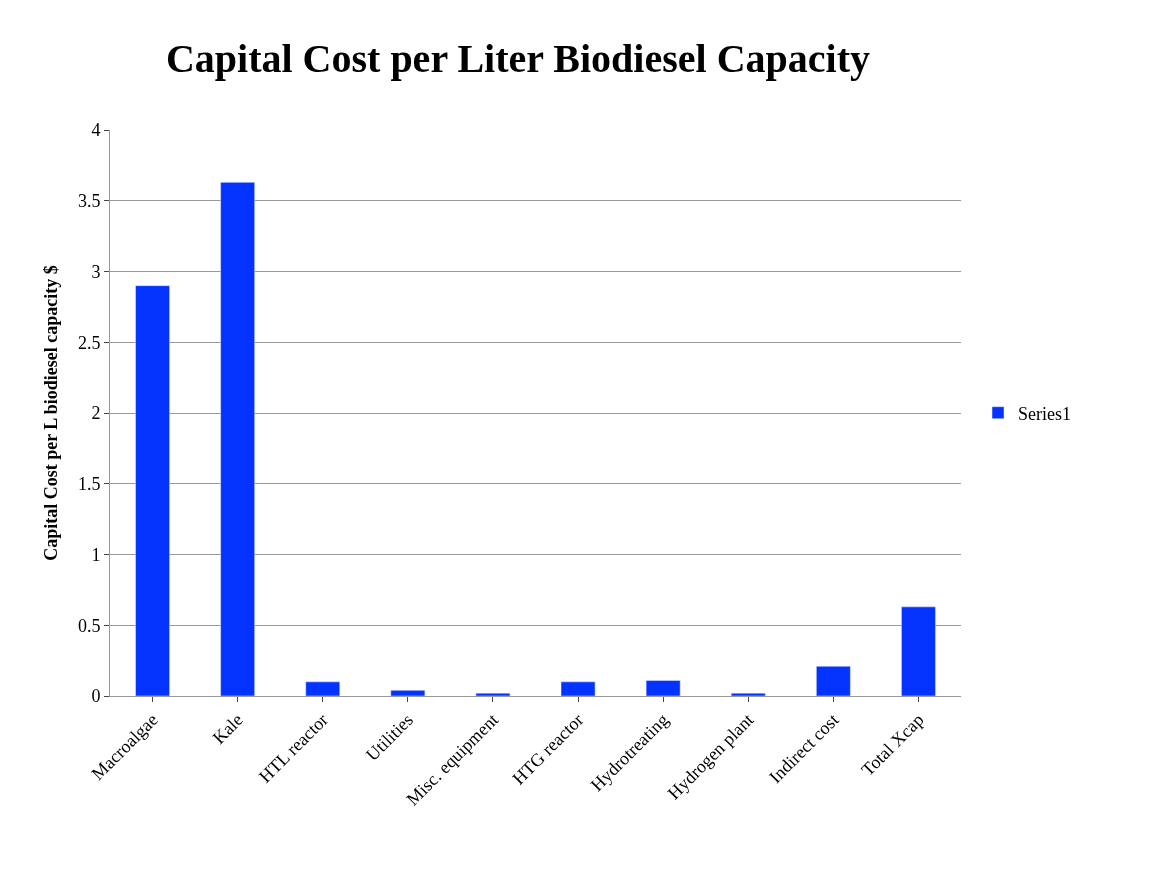 Image resolution: width=1151 pixels, height=886 pixels. What do you see at coordinates (89, 342) in the screenshot?
I see `y-tick-label: 2.5` at bounding box center [89, 342].